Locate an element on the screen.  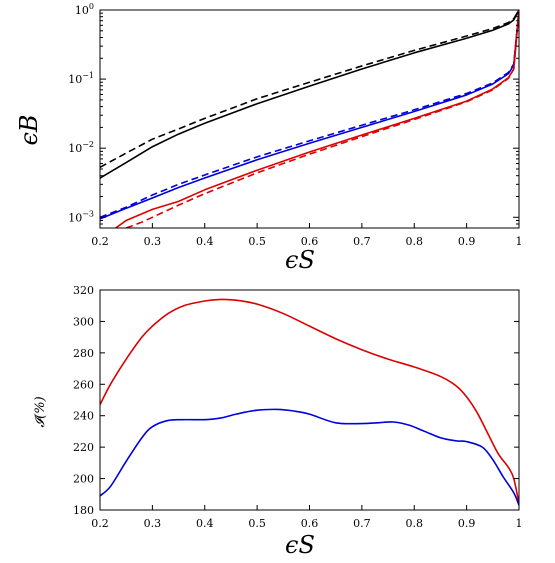
improvement-x-tick-label: 0.3 is located at coordinates (153, 523).